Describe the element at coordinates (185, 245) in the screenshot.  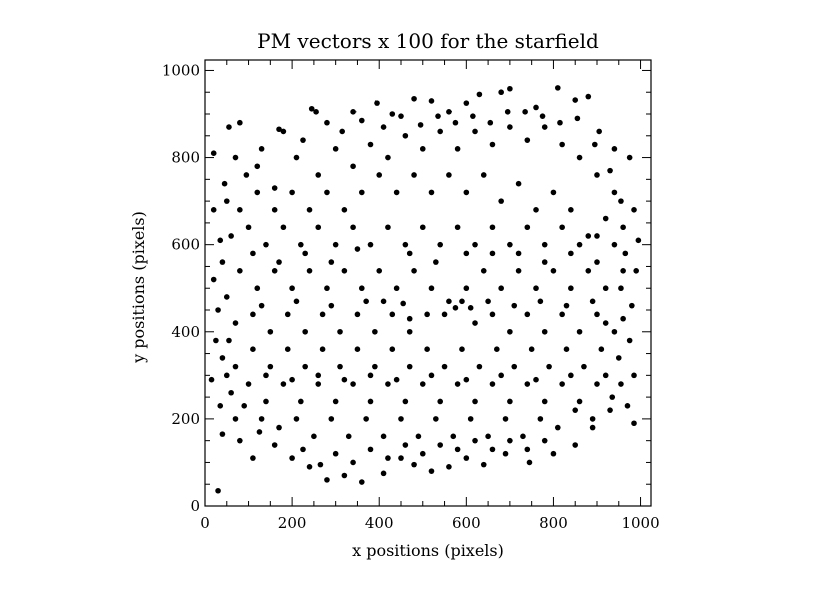
I see `y-tick-label: 600` at that location.